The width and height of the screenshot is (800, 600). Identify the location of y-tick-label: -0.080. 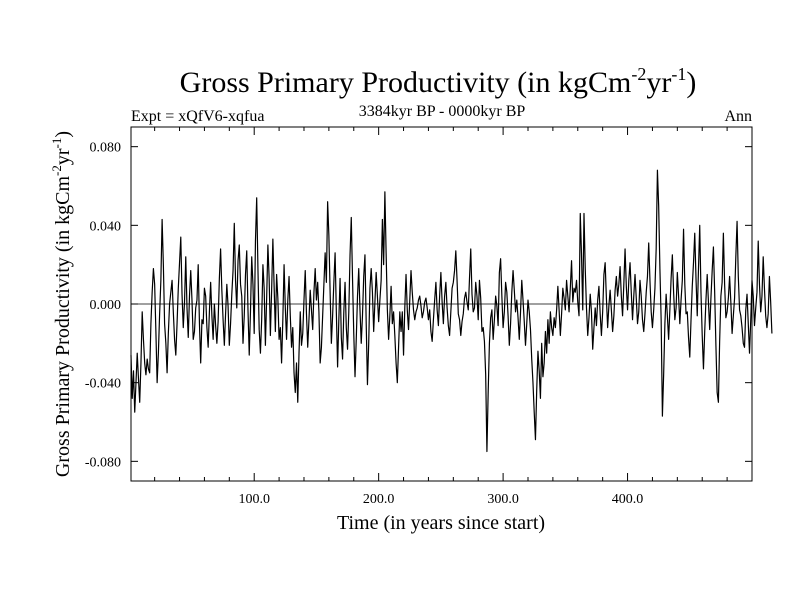
(103, 462).